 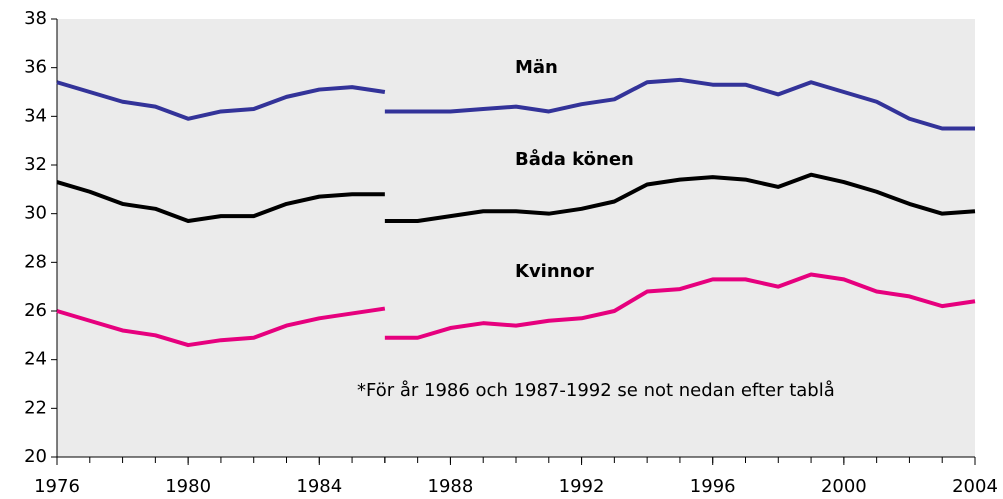 What do you see at coordinates (35, 261) in the screenshot?
I see `y-tick-label: 28` at bounding box center [35, 261].